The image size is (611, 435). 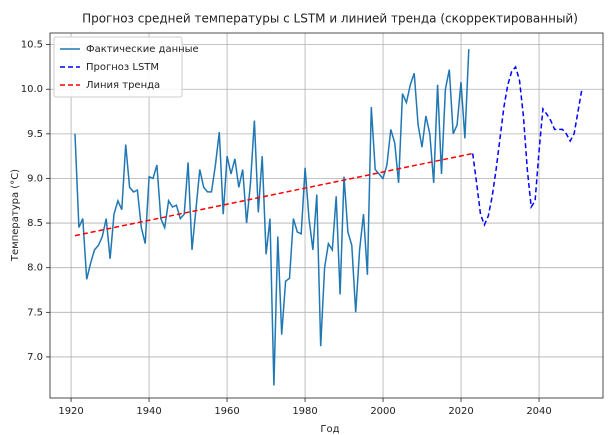 I want to click on x-tick-label: 1920, so click(x=70, y=411).